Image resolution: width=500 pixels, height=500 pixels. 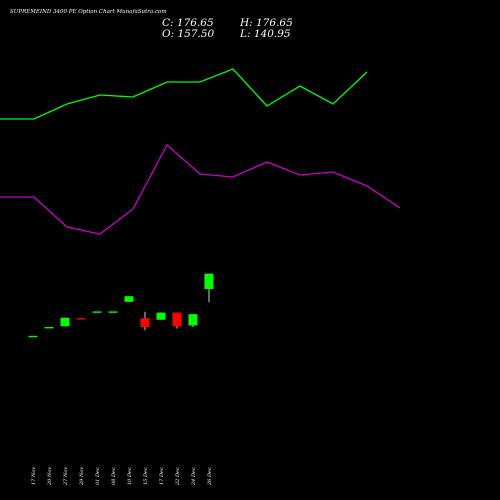 What do you see at coordinates (121, 305) in the screenshot?
I see `candles` at bounding box center [121, 305].